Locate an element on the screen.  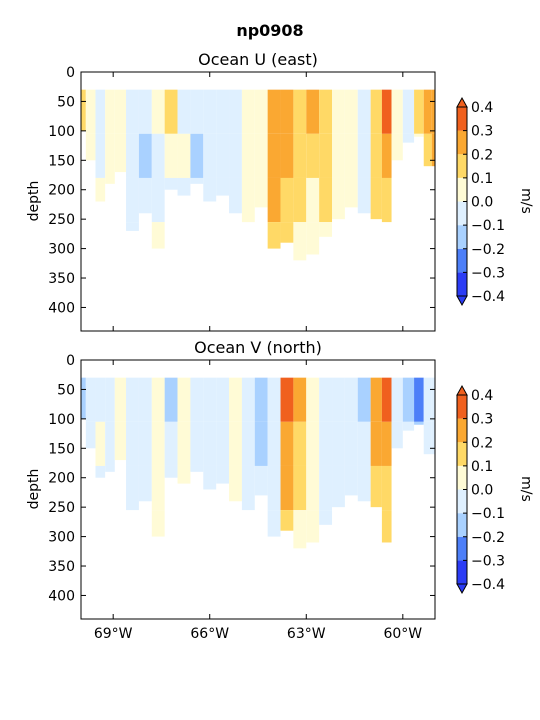
colorbar-tick-label: 0.2 is located at coordinates (482, 443).